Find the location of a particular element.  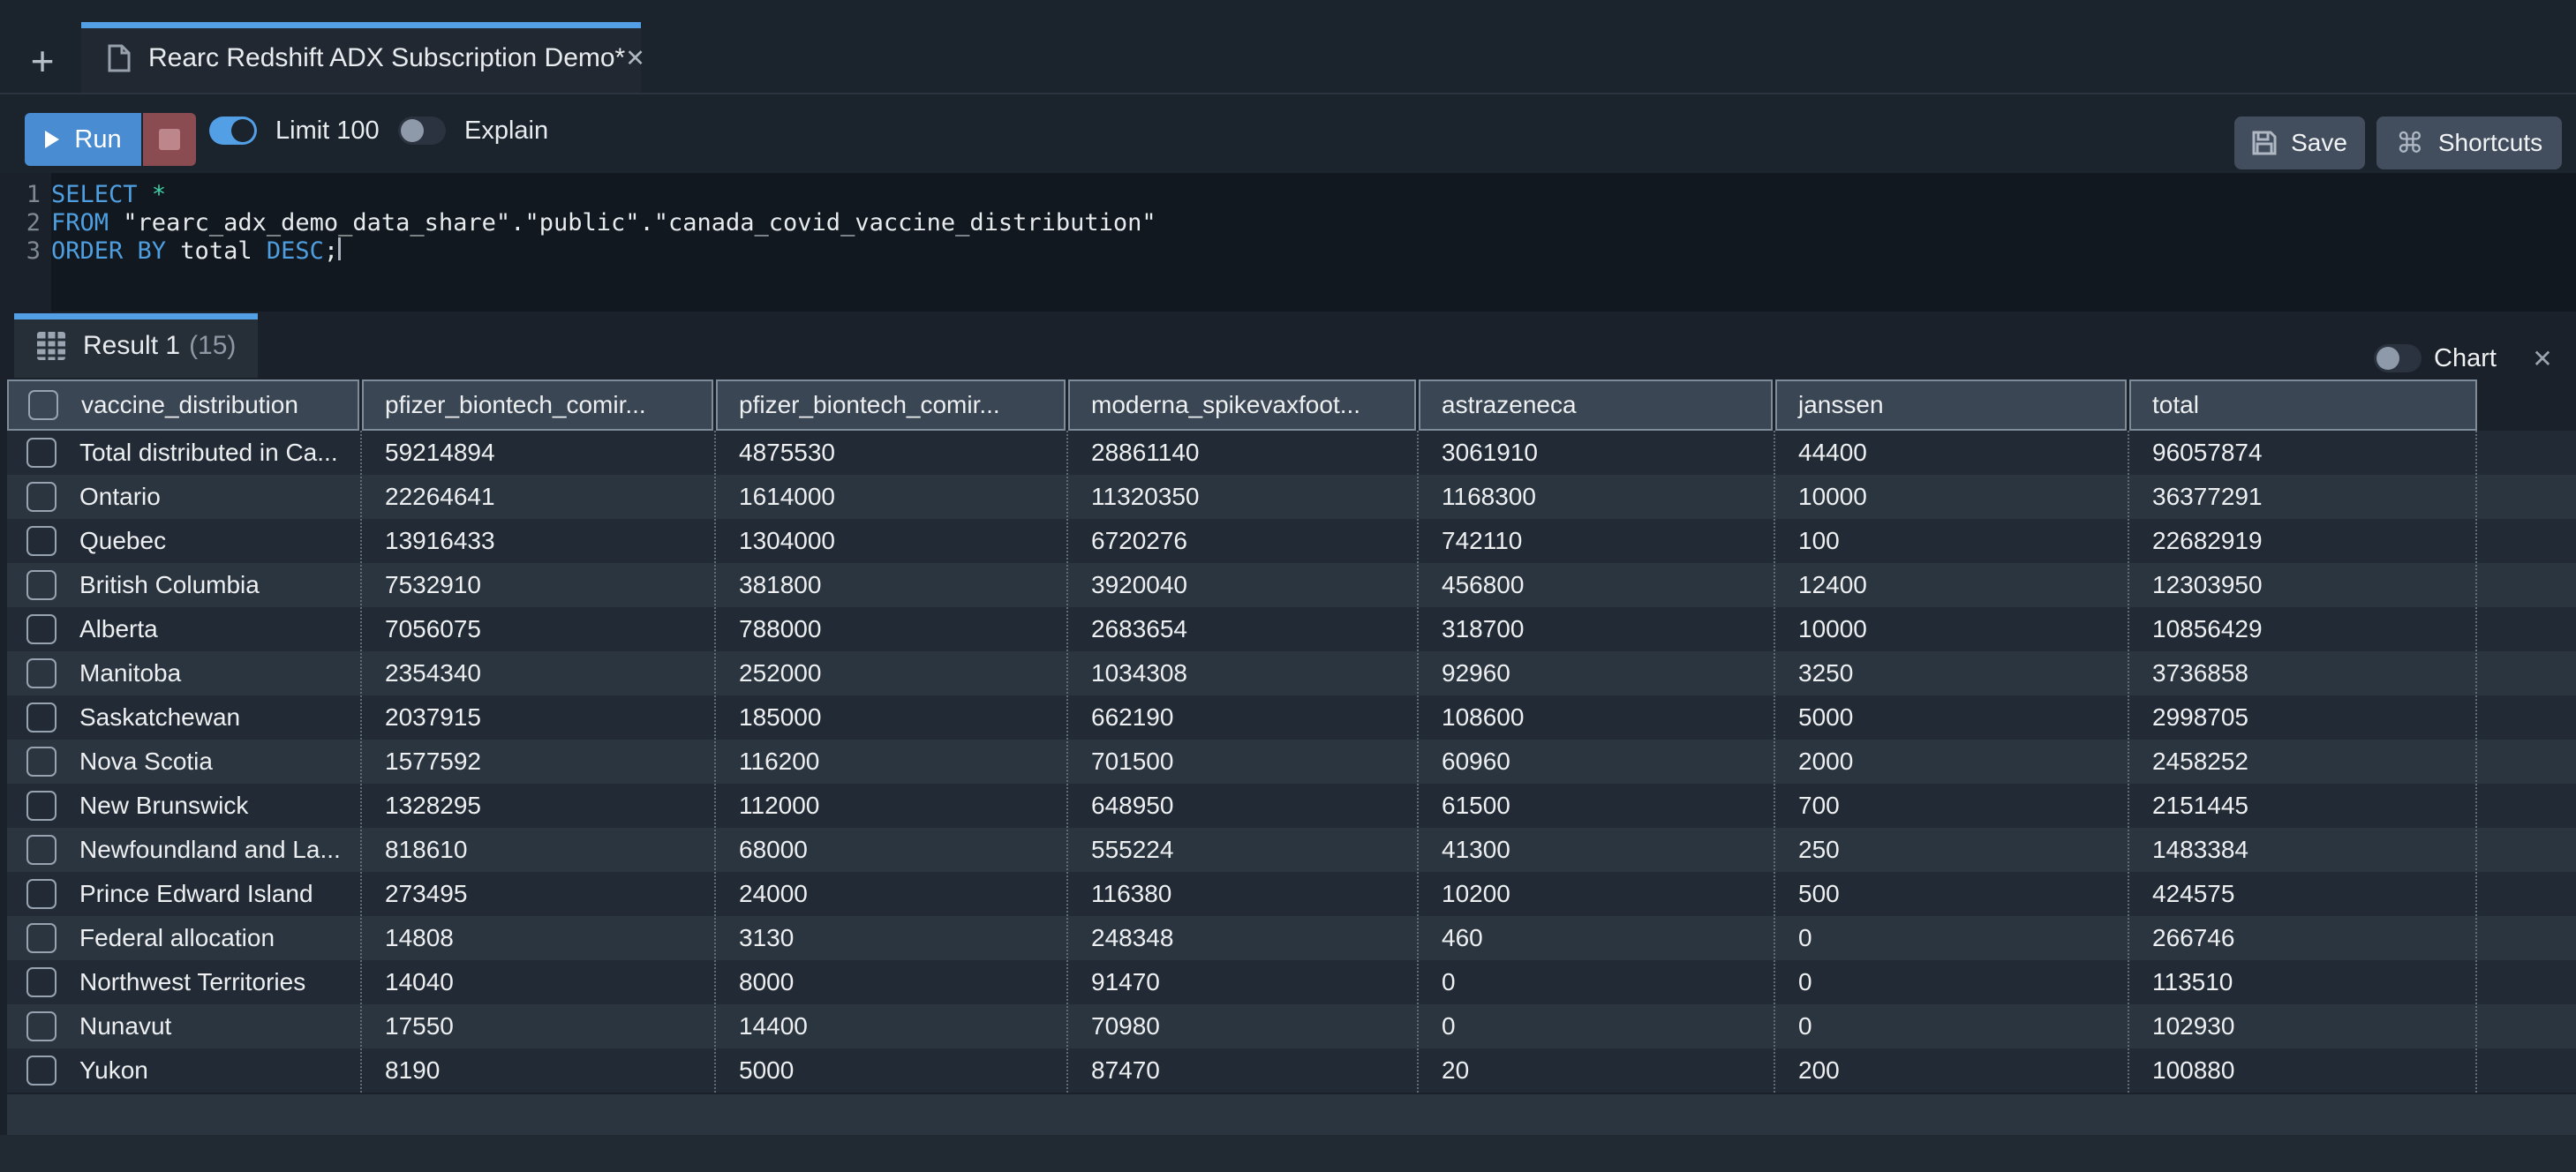

data-cell: 28861140 is located at coordinates (1244, 453).